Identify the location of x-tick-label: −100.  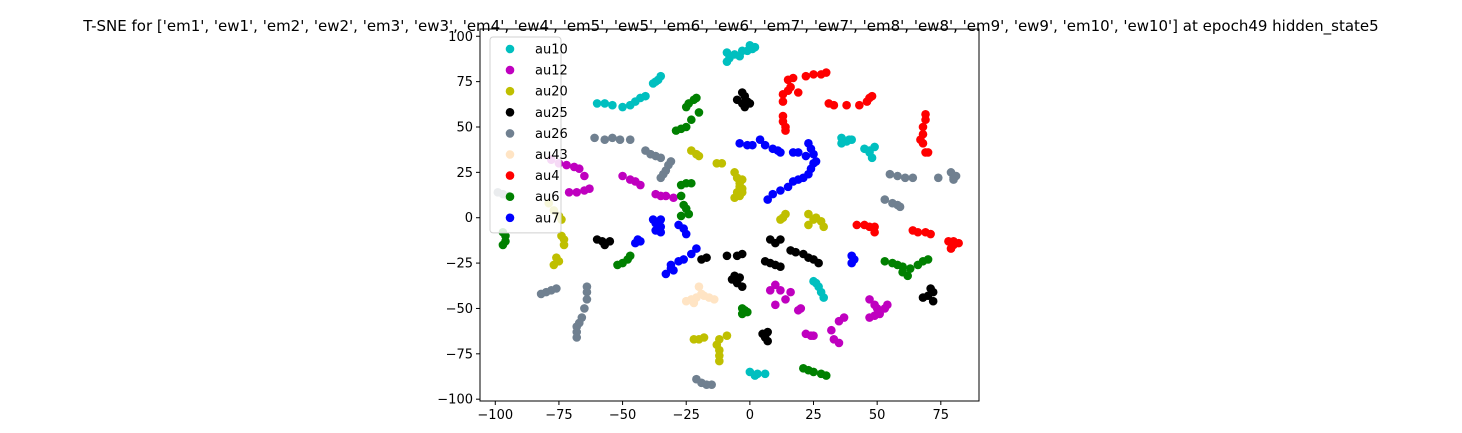
(495, 415).